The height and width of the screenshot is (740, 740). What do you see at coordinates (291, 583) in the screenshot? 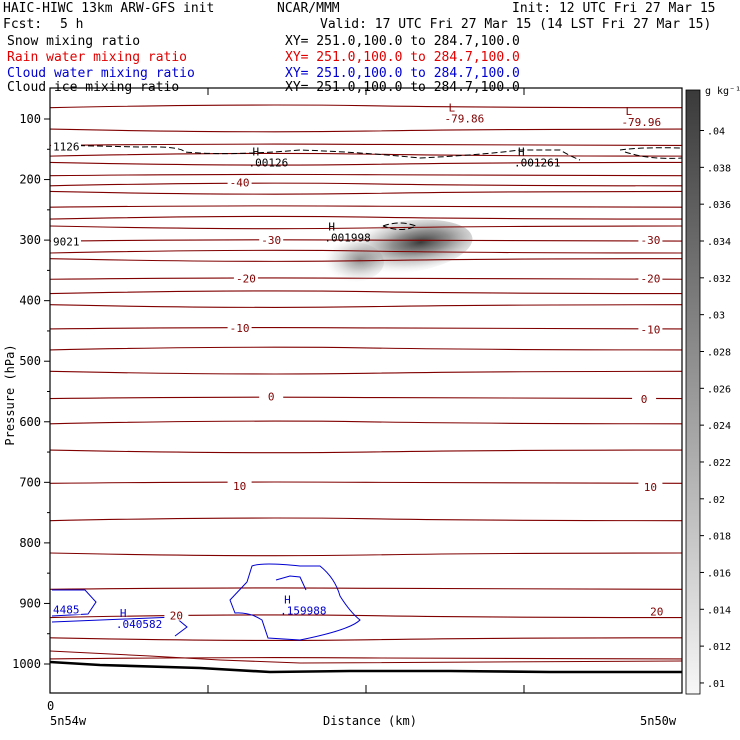
I see `cloud-water-contour-inner` at bounding box center [291, 583].